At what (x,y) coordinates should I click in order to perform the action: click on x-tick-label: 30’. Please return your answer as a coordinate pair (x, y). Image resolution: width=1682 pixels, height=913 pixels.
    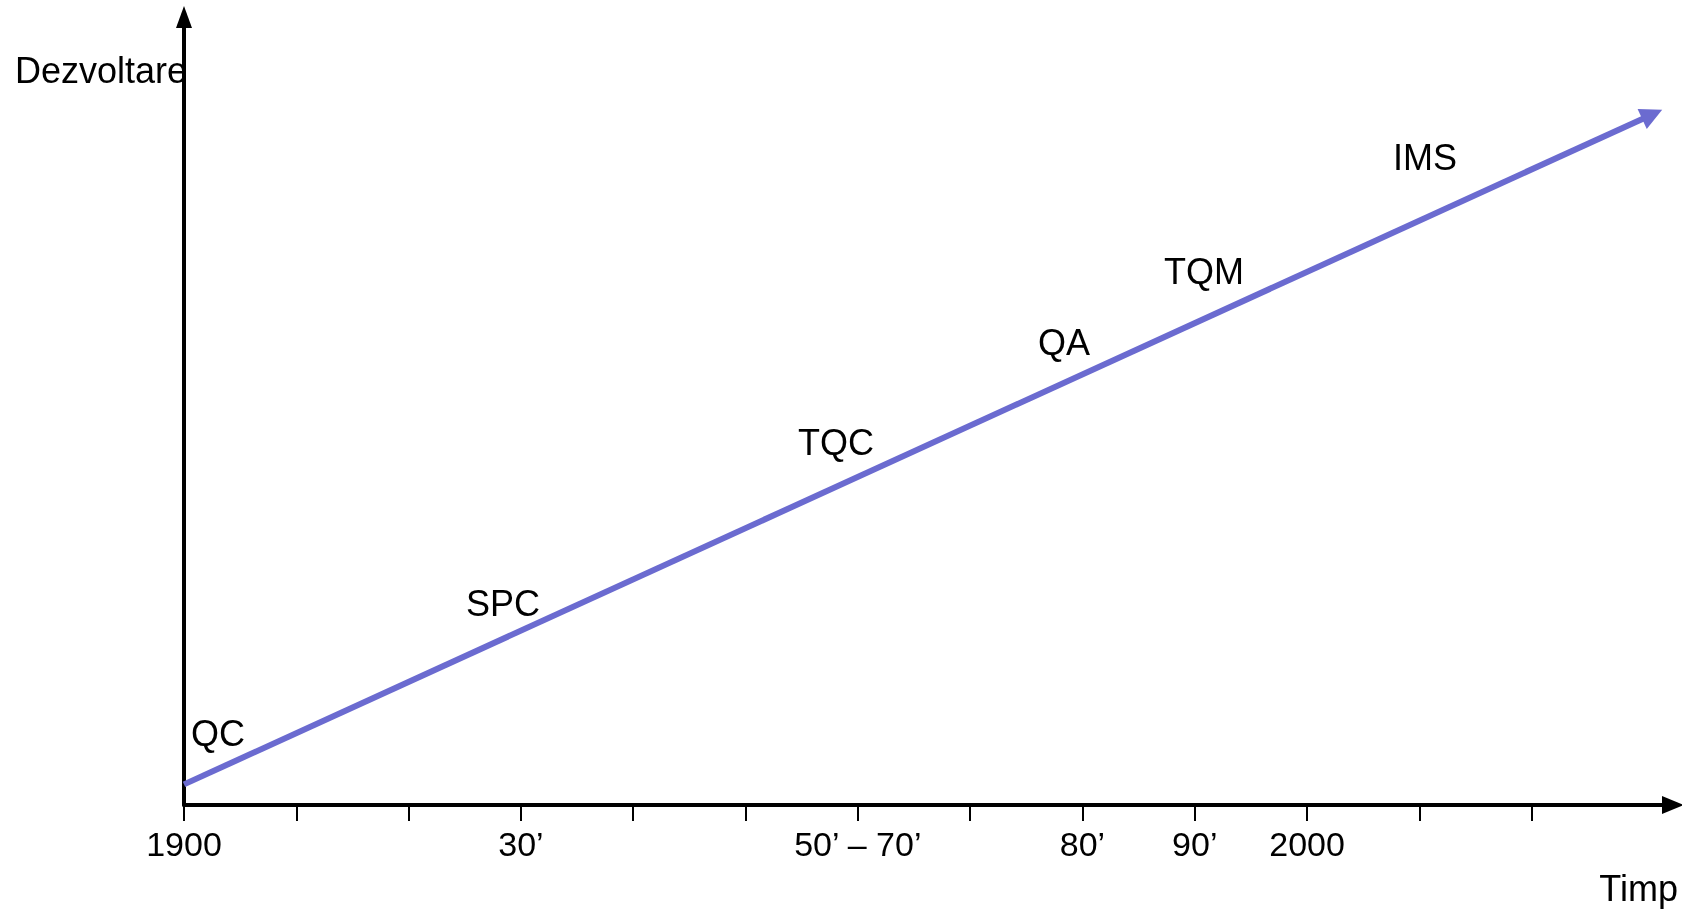
    Looking at the image, I should click on (521, 844).